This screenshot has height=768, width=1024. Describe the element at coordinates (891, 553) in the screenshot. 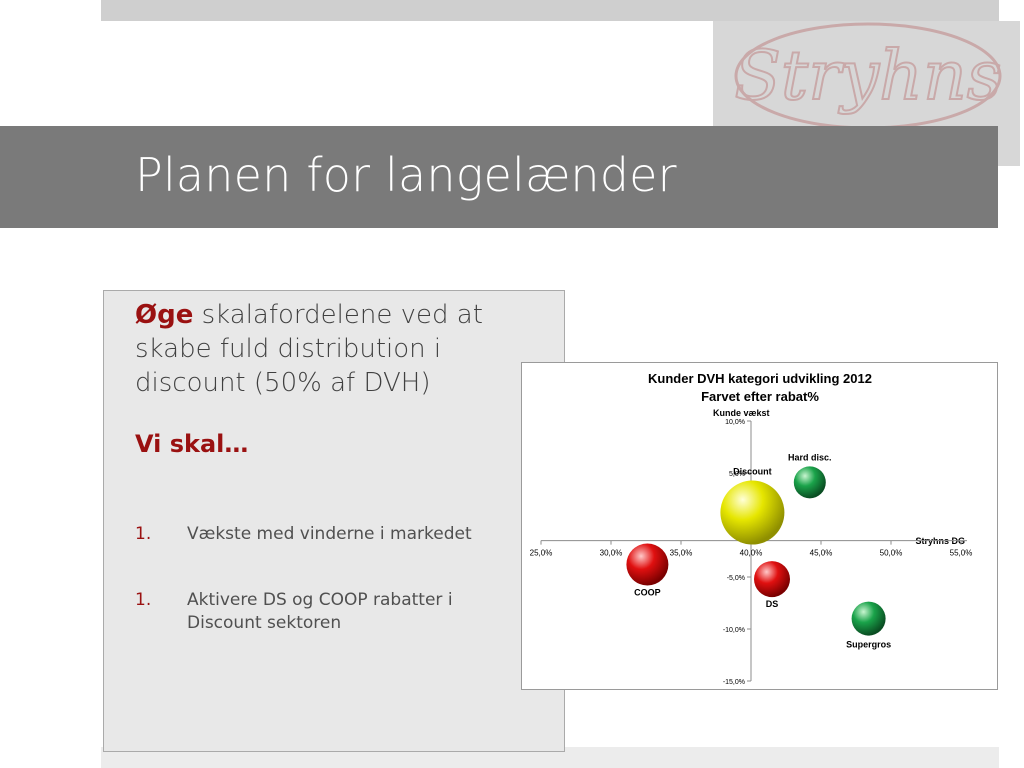

I see `x-tick-label: 50,0%` at that location.